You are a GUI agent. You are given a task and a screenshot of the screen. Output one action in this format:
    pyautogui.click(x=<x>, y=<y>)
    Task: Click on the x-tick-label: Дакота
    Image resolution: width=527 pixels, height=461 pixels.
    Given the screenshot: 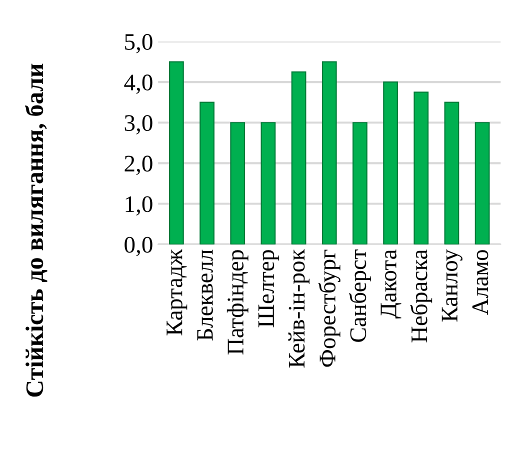 What is the action you would take?
    pyautogui.click(x=391, y=284)
    